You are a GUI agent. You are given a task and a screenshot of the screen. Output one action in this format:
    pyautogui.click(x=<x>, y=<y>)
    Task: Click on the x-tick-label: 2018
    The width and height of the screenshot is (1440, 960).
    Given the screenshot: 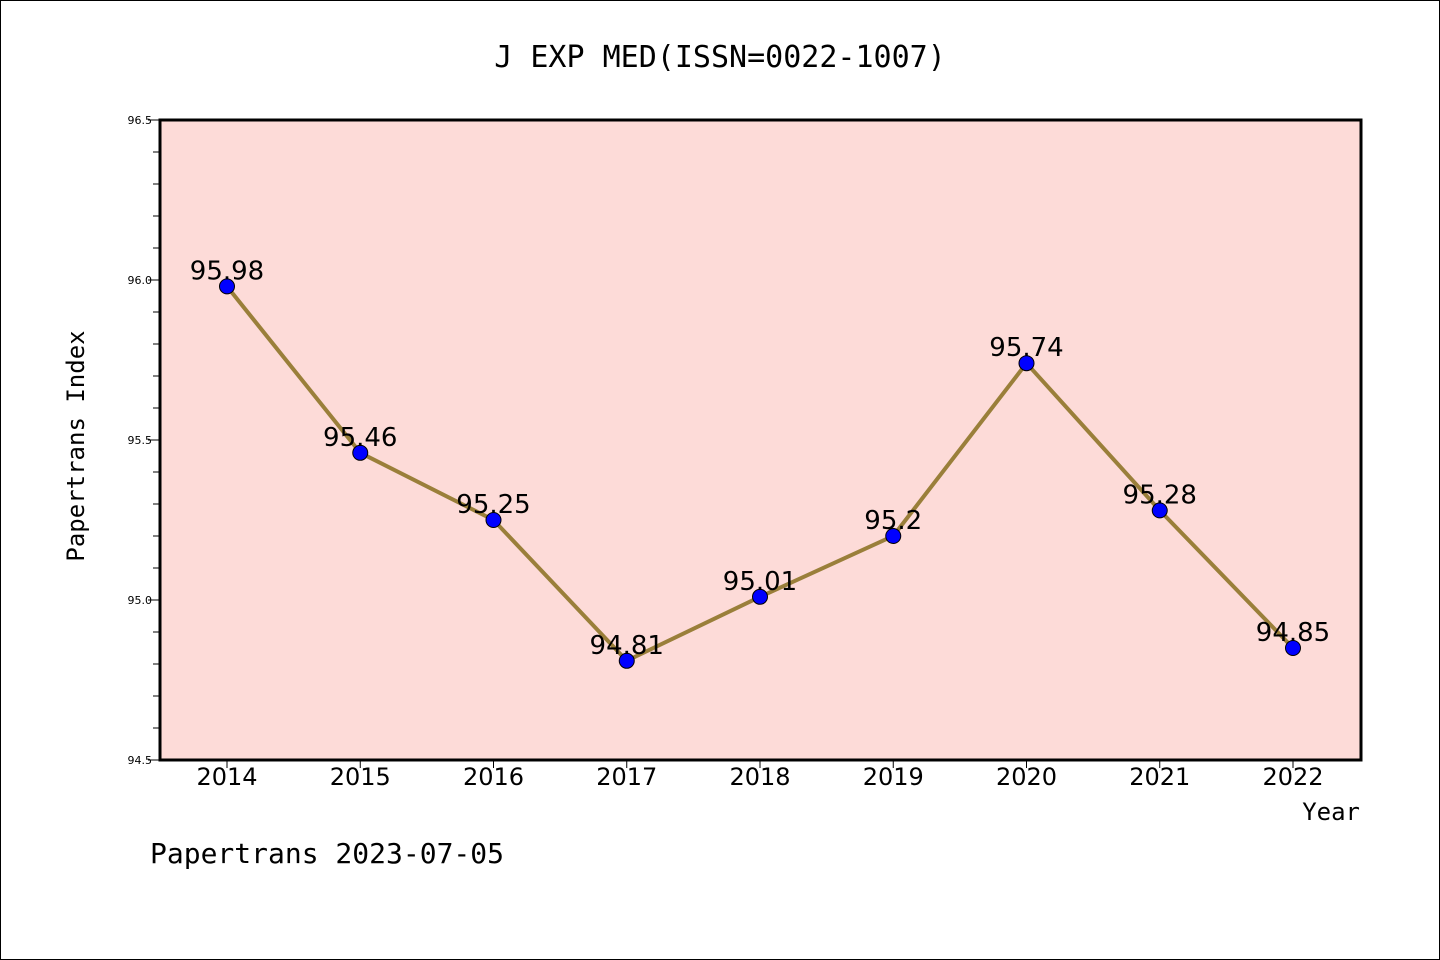 What is the action you would take?
    pyautogui.click(x=759, y=777)
    